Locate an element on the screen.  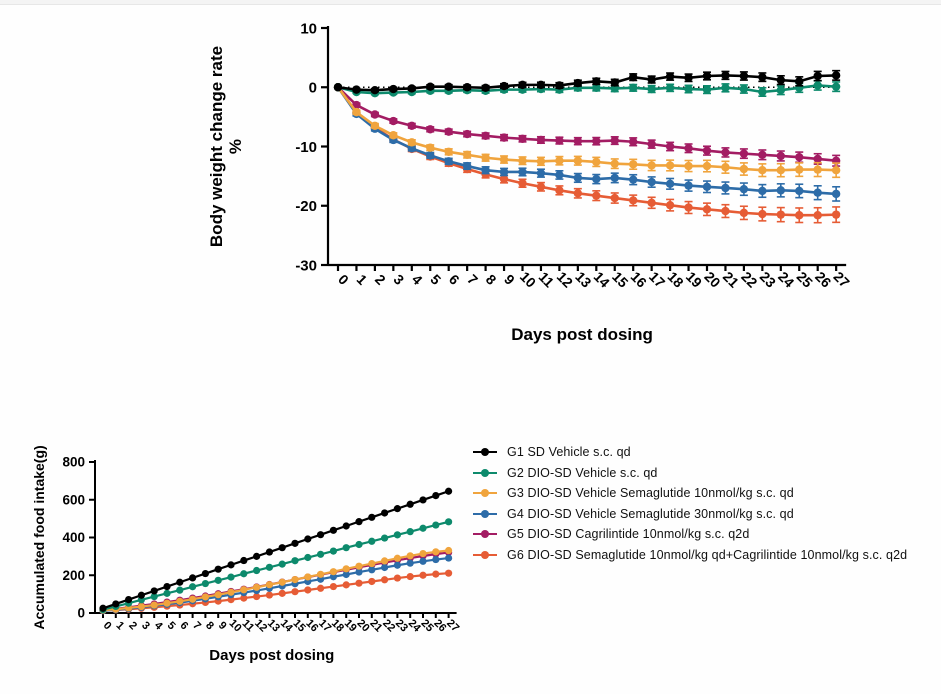
y-tick-label: 600 is located at coordinates (73, 499).